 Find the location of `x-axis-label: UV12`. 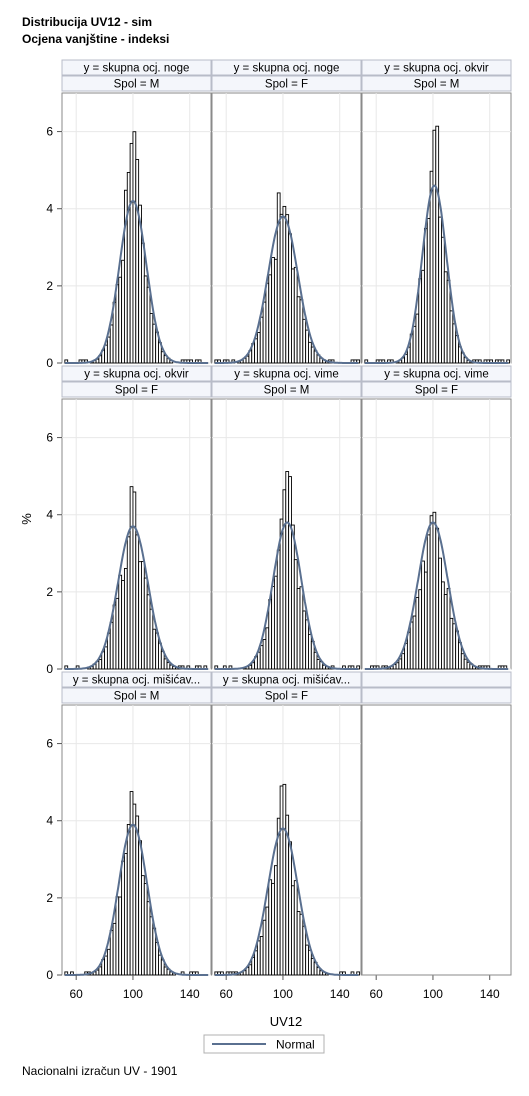

x-axis-label: UV12 is located at coordinates (286, 1021).